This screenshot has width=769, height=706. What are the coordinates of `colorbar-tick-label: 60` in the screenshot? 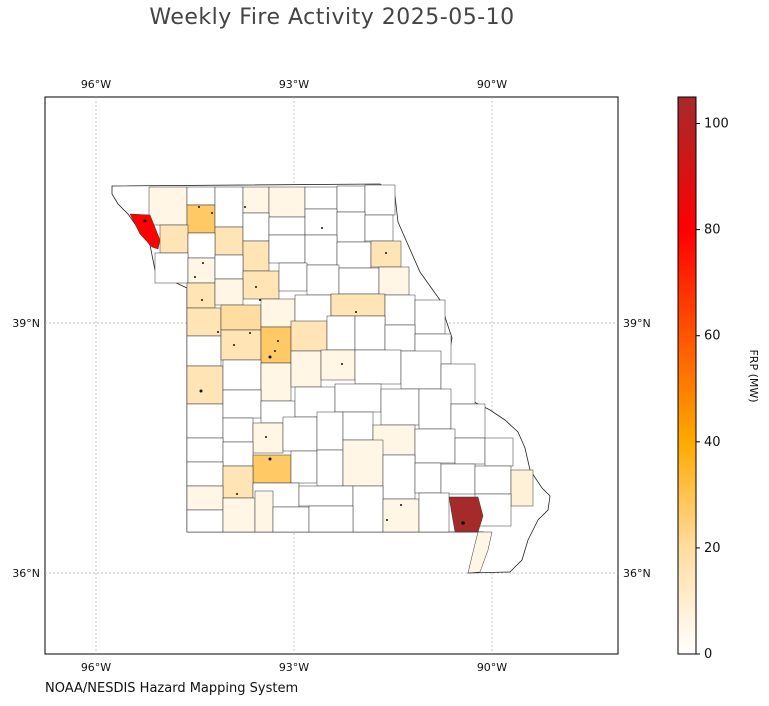 It's located at (712, 336).